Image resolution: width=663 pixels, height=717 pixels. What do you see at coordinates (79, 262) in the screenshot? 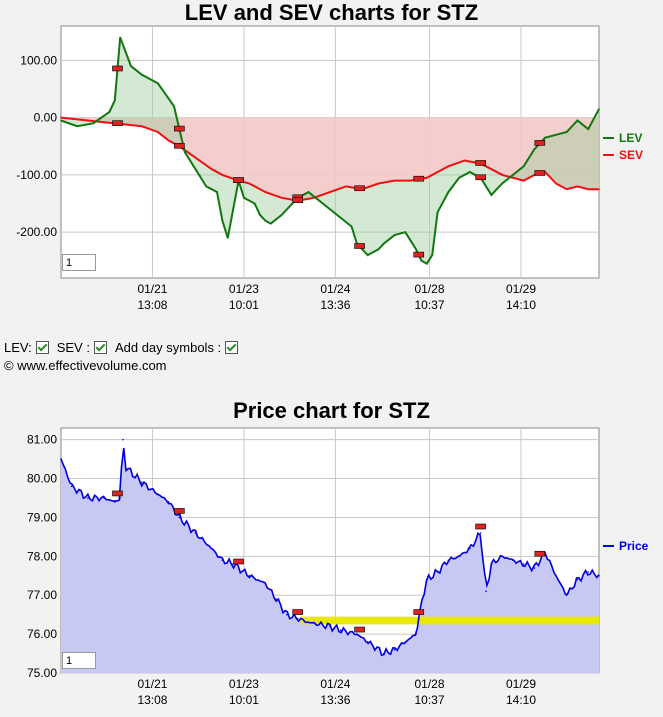
I see `lev-zoom-input: 1` at bounding box center [79, 262].